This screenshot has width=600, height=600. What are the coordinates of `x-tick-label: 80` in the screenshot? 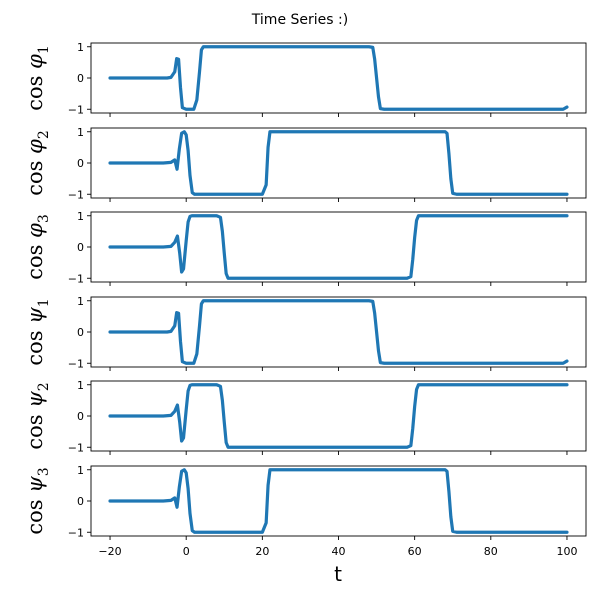 It's located at (491, 551).